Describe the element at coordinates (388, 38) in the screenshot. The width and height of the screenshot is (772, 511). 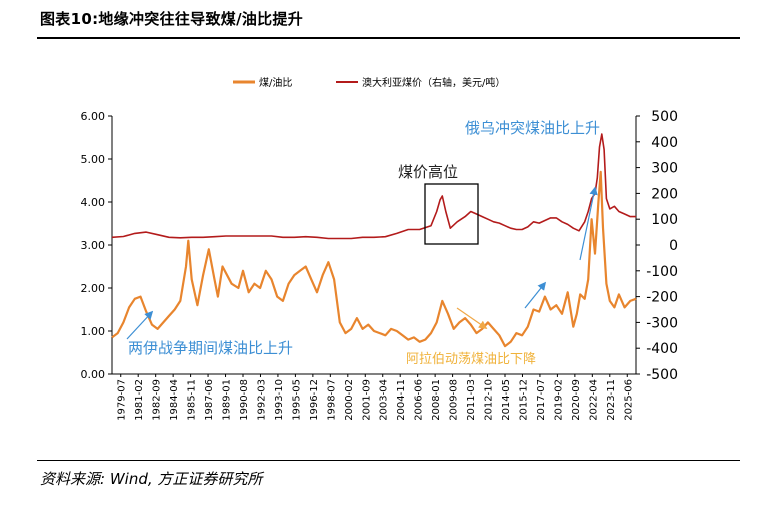
I see `title-divider` at that location.